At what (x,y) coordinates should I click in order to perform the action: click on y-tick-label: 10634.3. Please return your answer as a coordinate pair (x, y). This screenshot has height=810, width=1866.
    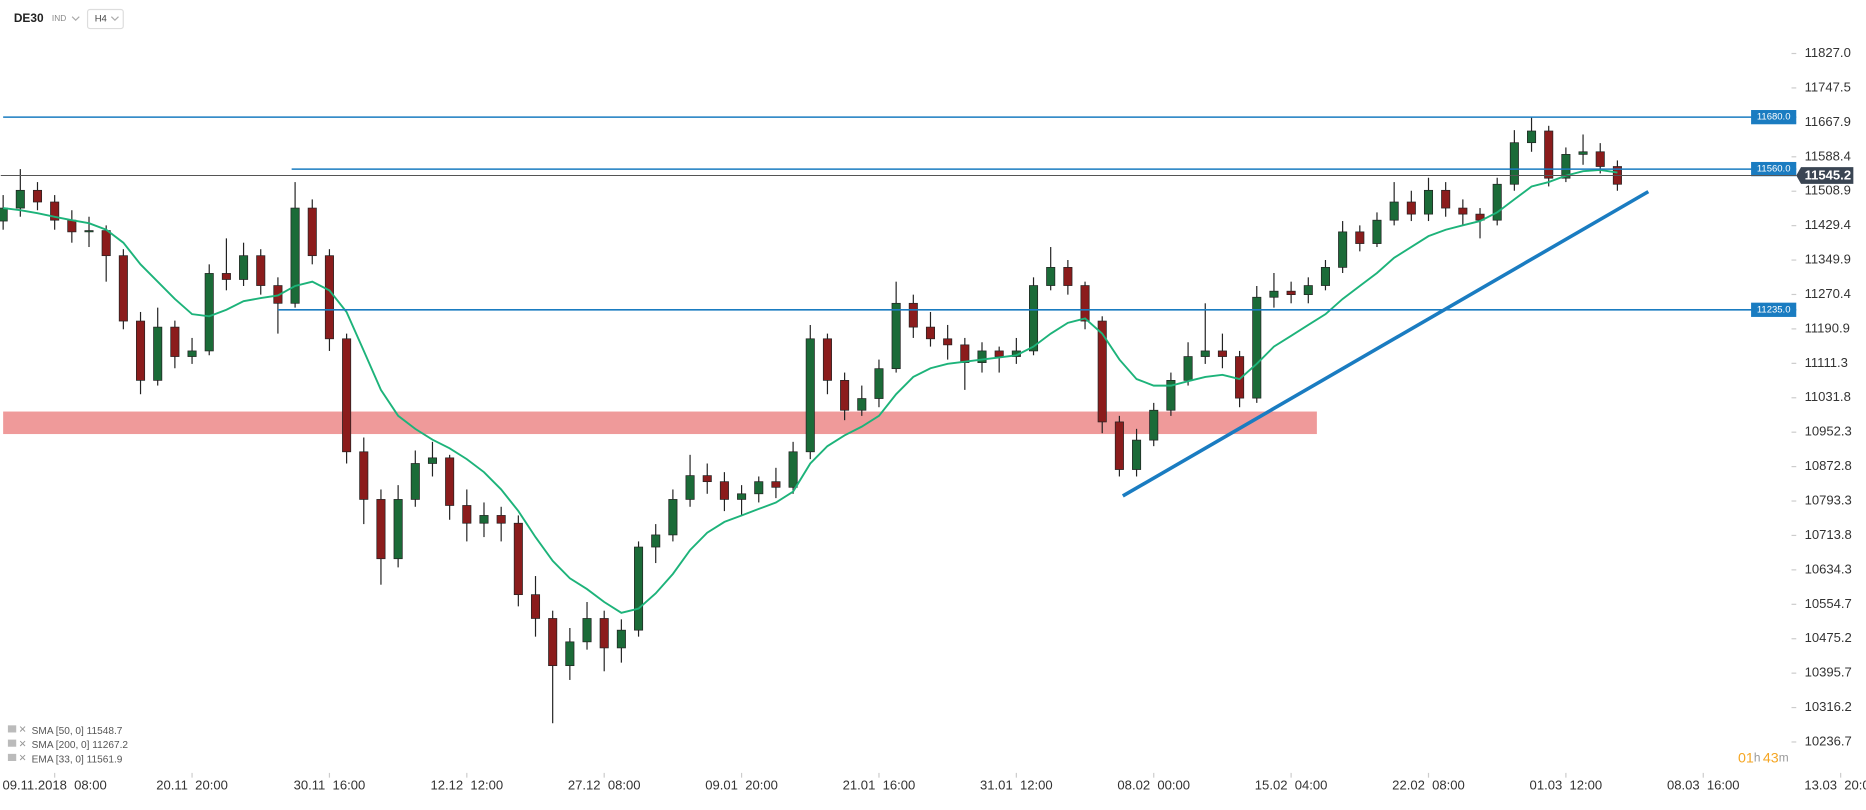
    Looking at the image, I should click on (1828, 568).